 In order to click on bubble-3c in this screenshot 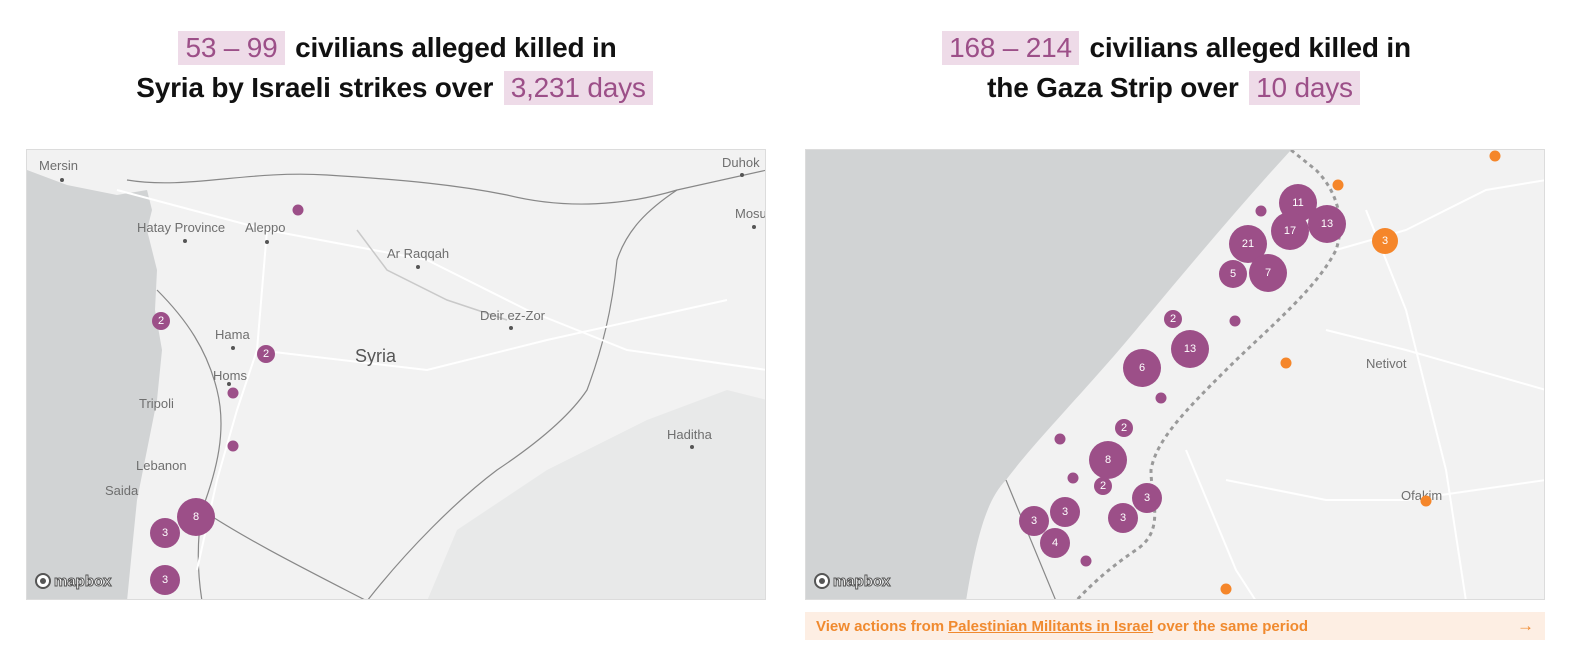, I will do `click(1034, 521)`.